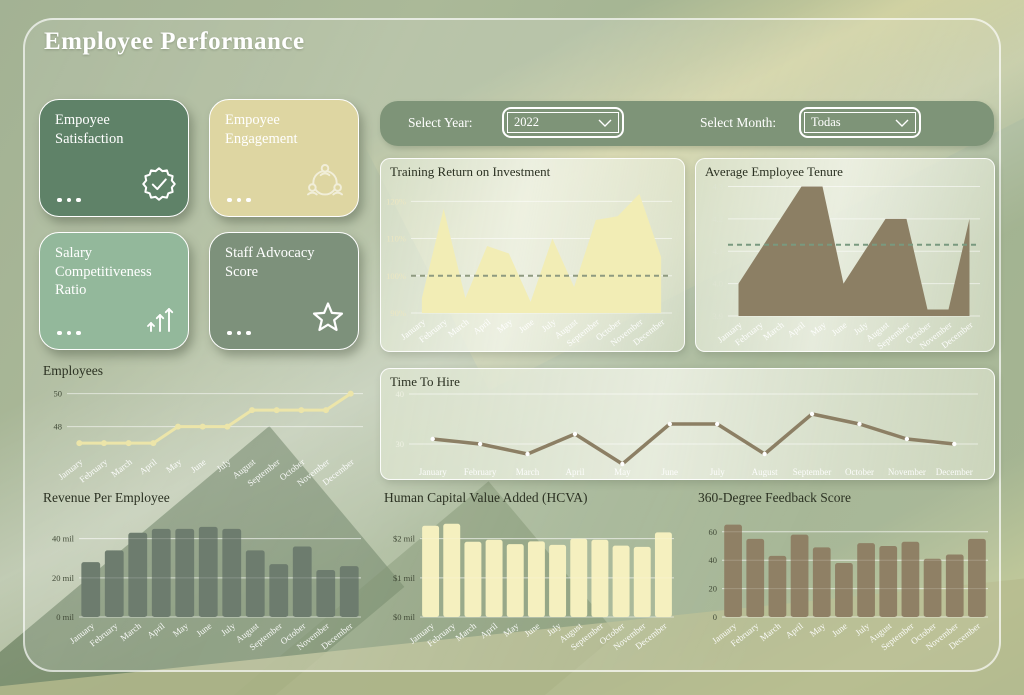  I want to click on select-year-label: Select Year:, so click(440, 122).